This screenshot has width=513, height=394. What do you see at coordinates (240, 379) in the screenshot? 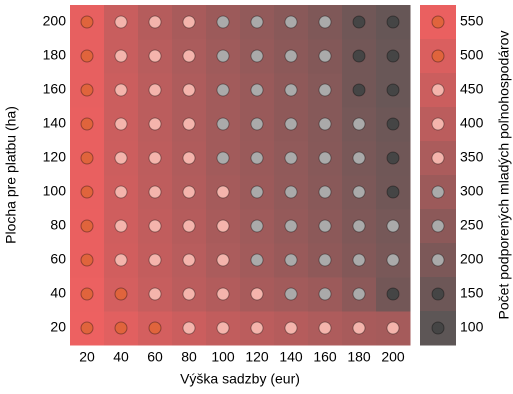
I see `x-axis-label: Výška sadzby (eur)` at bounding box center [240, 379].